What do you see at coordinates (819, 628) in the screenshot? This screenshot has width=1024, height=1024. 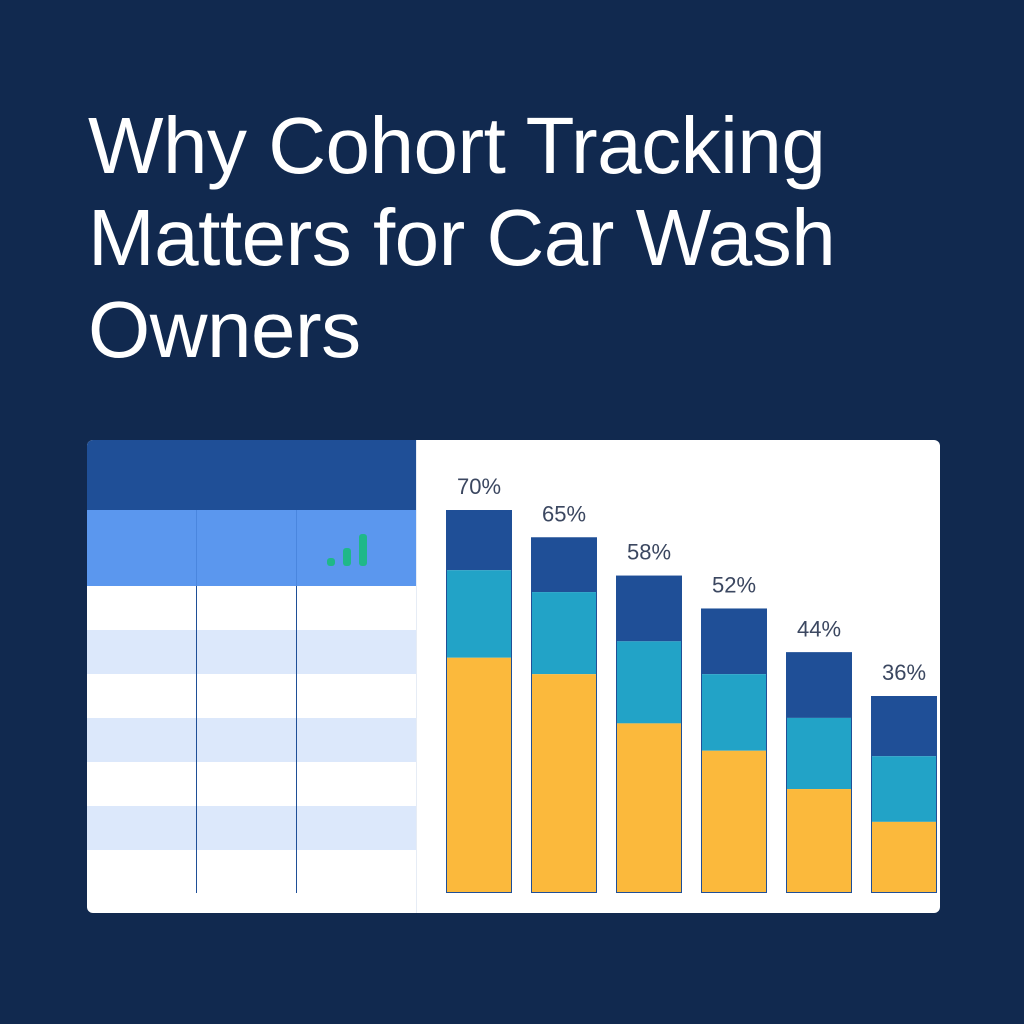 I see `data-label: 44%` at bounding box center [819, 628].